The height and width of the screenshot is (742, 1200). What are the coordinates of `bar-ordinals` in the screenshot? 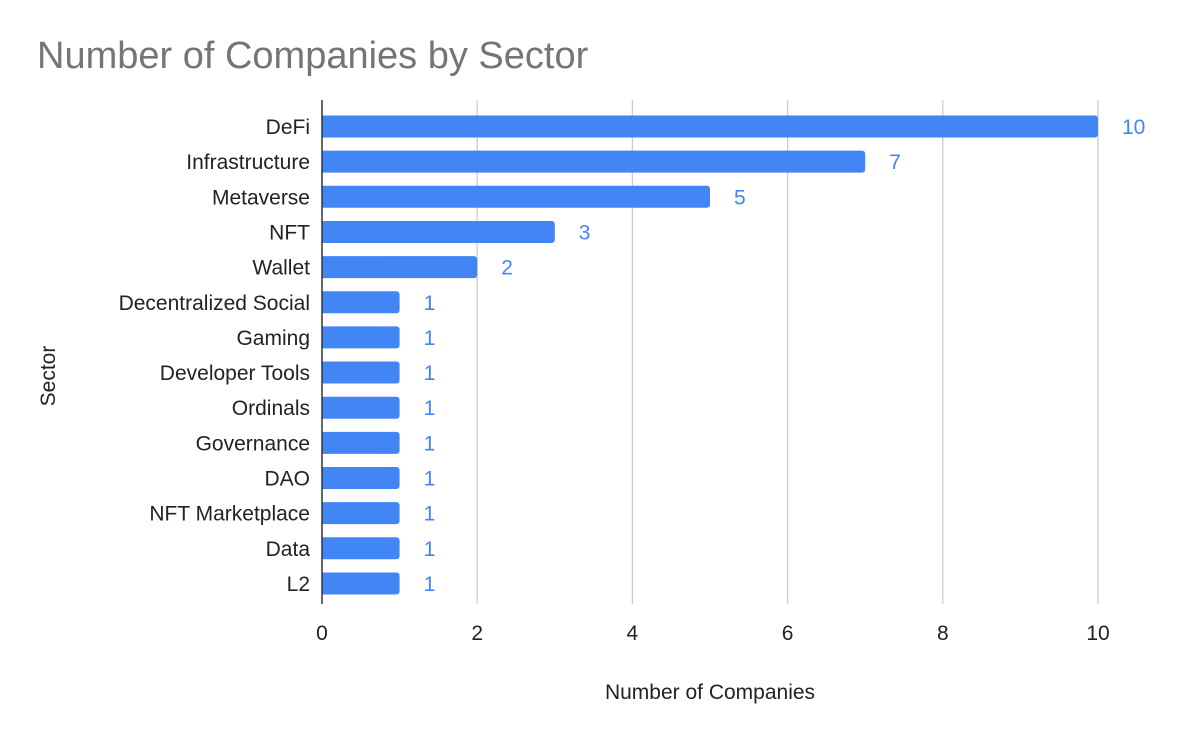 It's located at (361, 407).